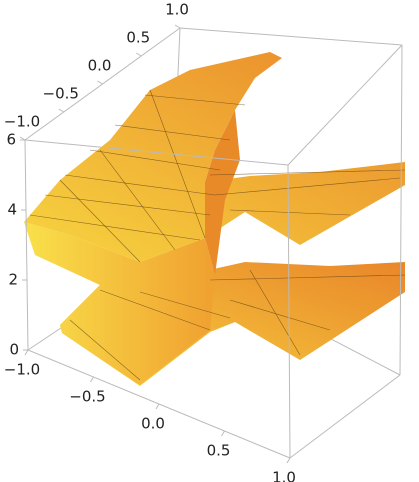 Image resolution: width=419 pixels, height=482 pixels. What do you see at coordinates (138, 38) in the screenshot?
I see `y-tick-label: 0.5` at bounding box center [138, 38].